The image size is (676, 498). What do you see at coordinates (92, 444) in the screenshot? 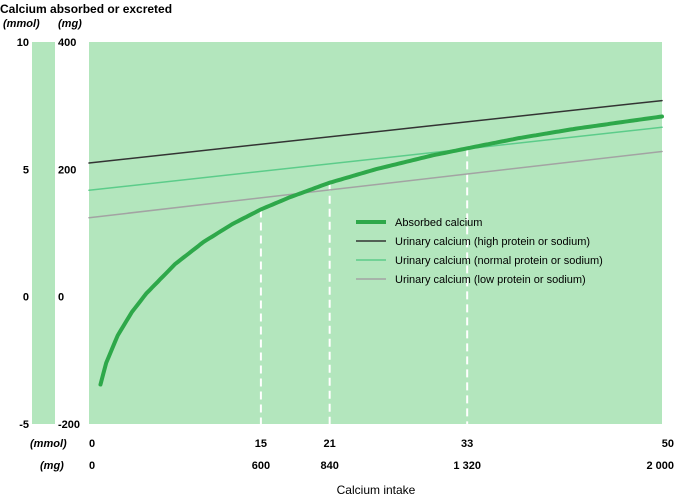
I see `x-tick-mmol: 0` at bounding box center [92, 444].